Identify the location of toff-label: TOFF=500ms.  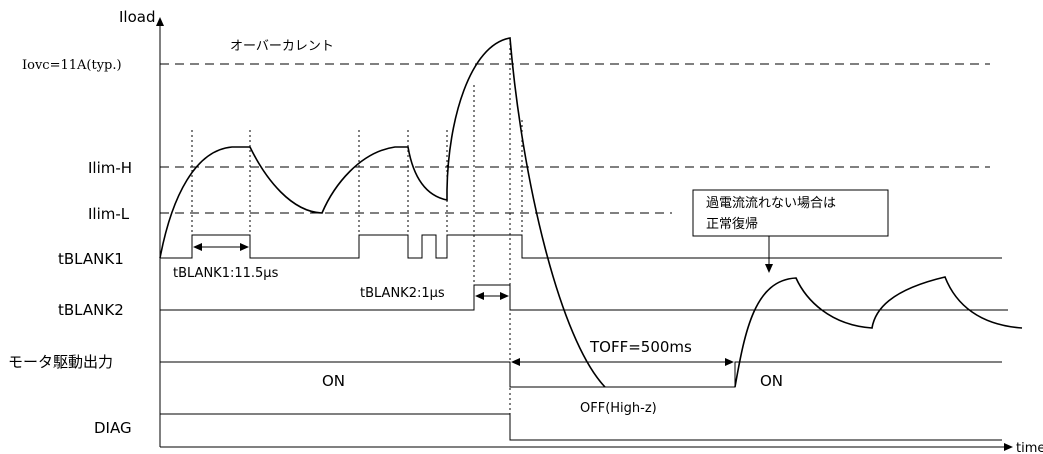
(640, 347).